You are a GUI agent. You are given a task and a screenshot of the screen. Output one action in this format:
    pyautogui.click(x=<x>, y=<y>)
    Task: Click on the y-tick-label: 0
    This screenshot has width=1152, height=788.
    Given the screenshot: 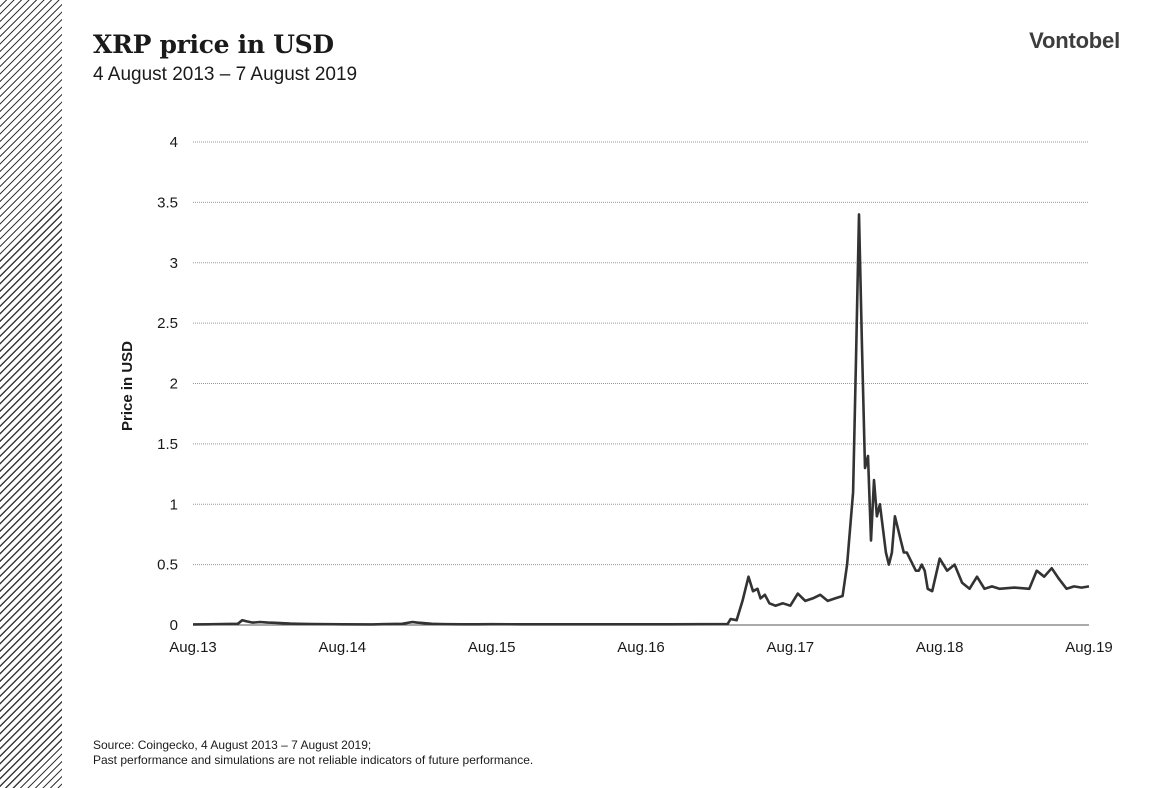 What is the action you would take?
    pyautogui.click(x=174, y=625)
    